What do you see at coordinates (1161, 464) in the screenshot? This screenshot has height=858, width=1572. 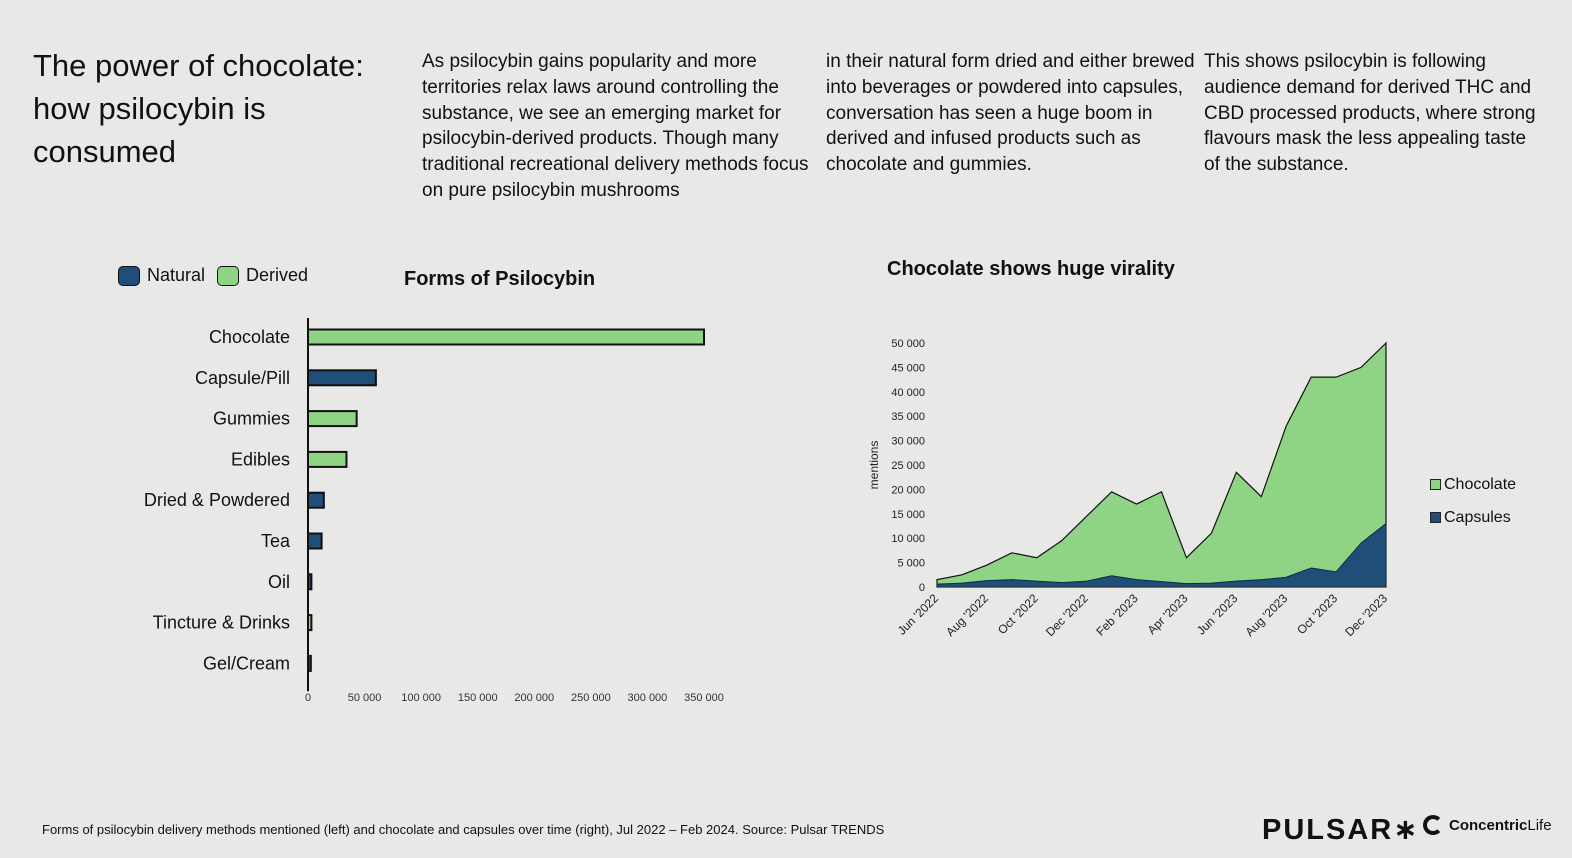 I see `chocolate-area` at bounding box center [1161, 464].